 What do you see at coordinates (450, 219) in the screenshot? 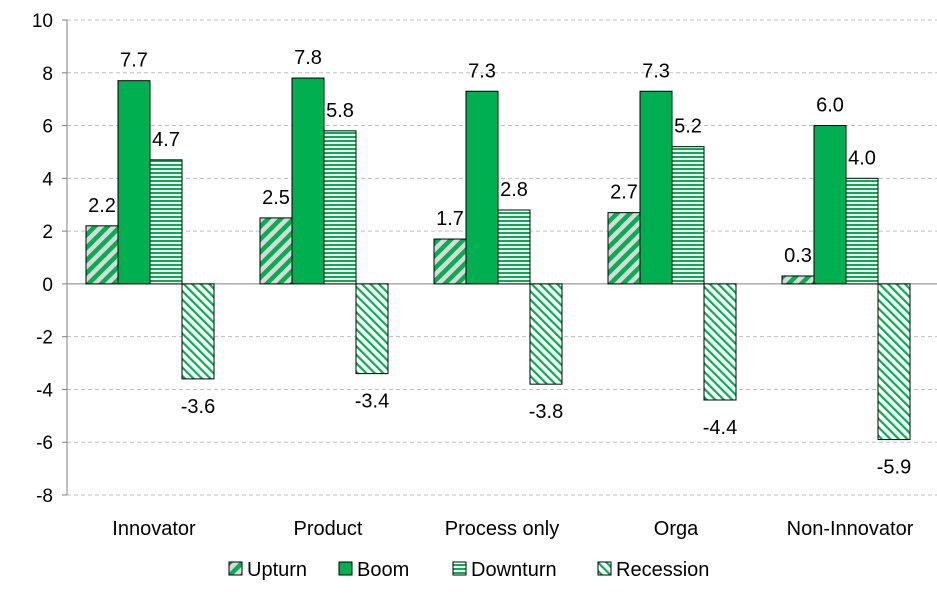
I see `data-label: 1.7` at bounding box center [450, 219].